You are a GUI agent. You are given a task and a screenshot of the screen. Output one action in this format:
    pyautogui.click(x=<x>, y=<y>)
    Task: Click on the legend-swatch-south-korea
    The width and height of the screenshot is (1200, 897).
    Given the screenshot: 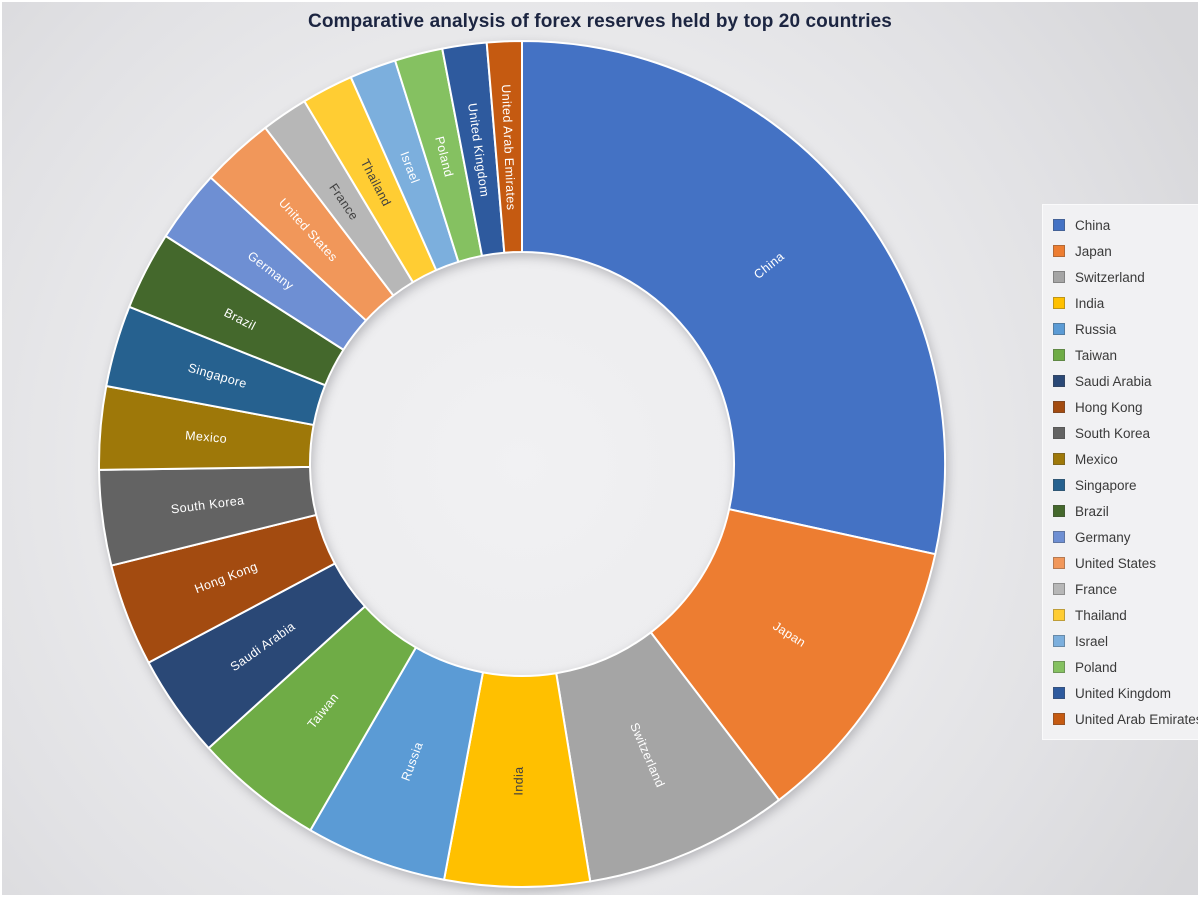 What is the action you would take?
    pyautogui.click(x=1059, y=433)
    